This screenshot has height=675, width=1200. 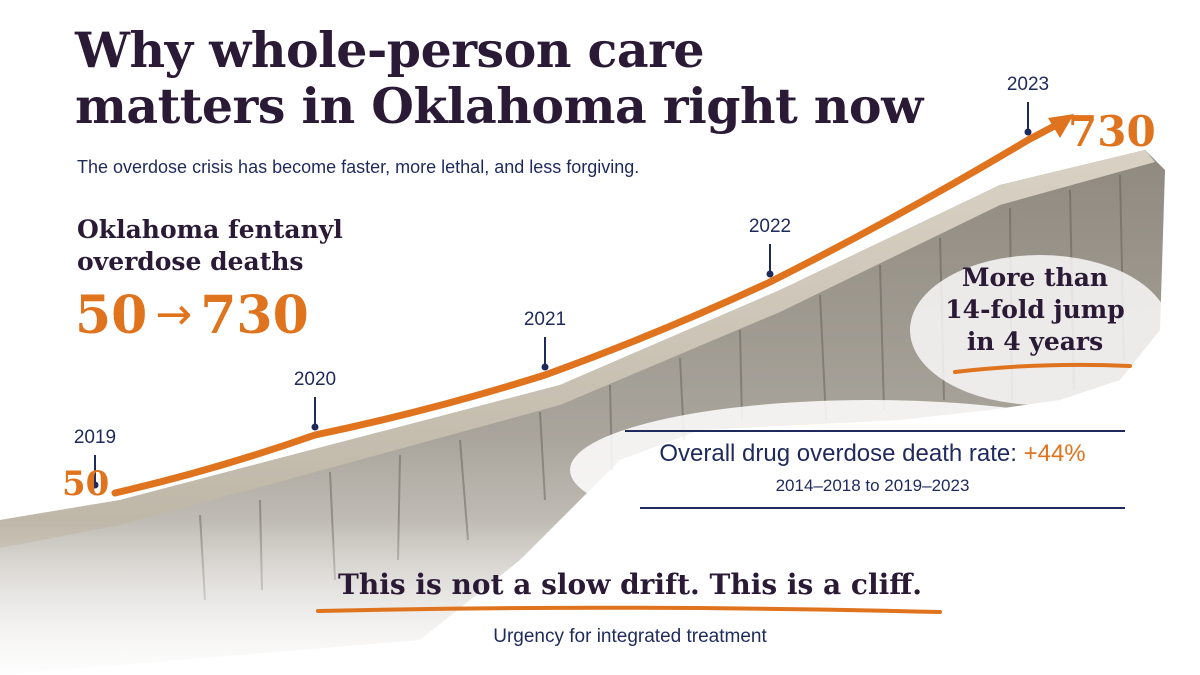 What do you see at coordinates (95, 485) in the screenshot?
I see `year-point-2019` at bounding box center [95, 485].